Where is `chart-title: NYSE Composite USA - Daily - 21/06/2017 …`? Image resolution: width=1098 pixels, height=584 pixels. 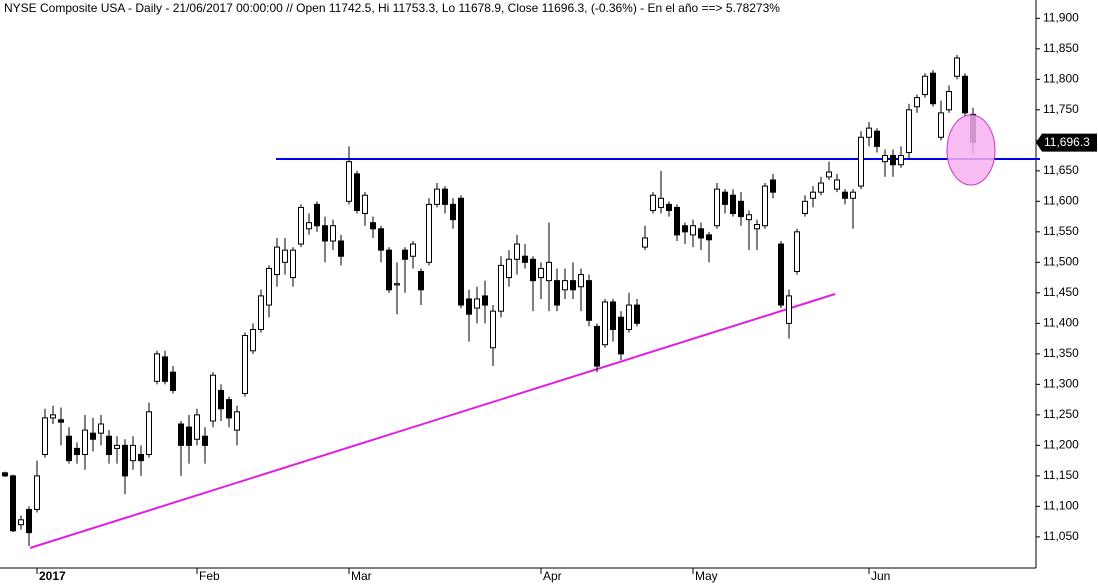 chart-title: NYSE Composite USA - Daily - 21/06/2017 … is located at coordinates (392, 8).